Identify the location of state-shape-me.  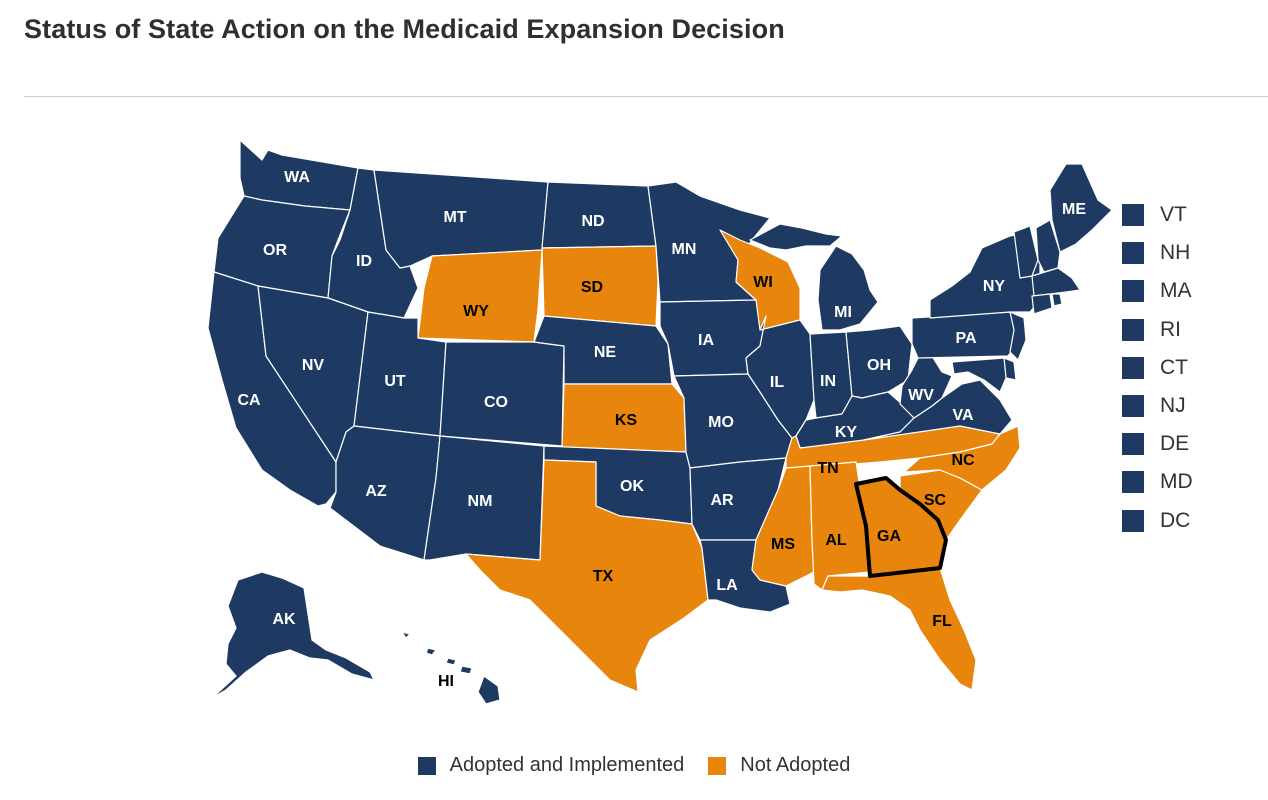
(1081, 208).